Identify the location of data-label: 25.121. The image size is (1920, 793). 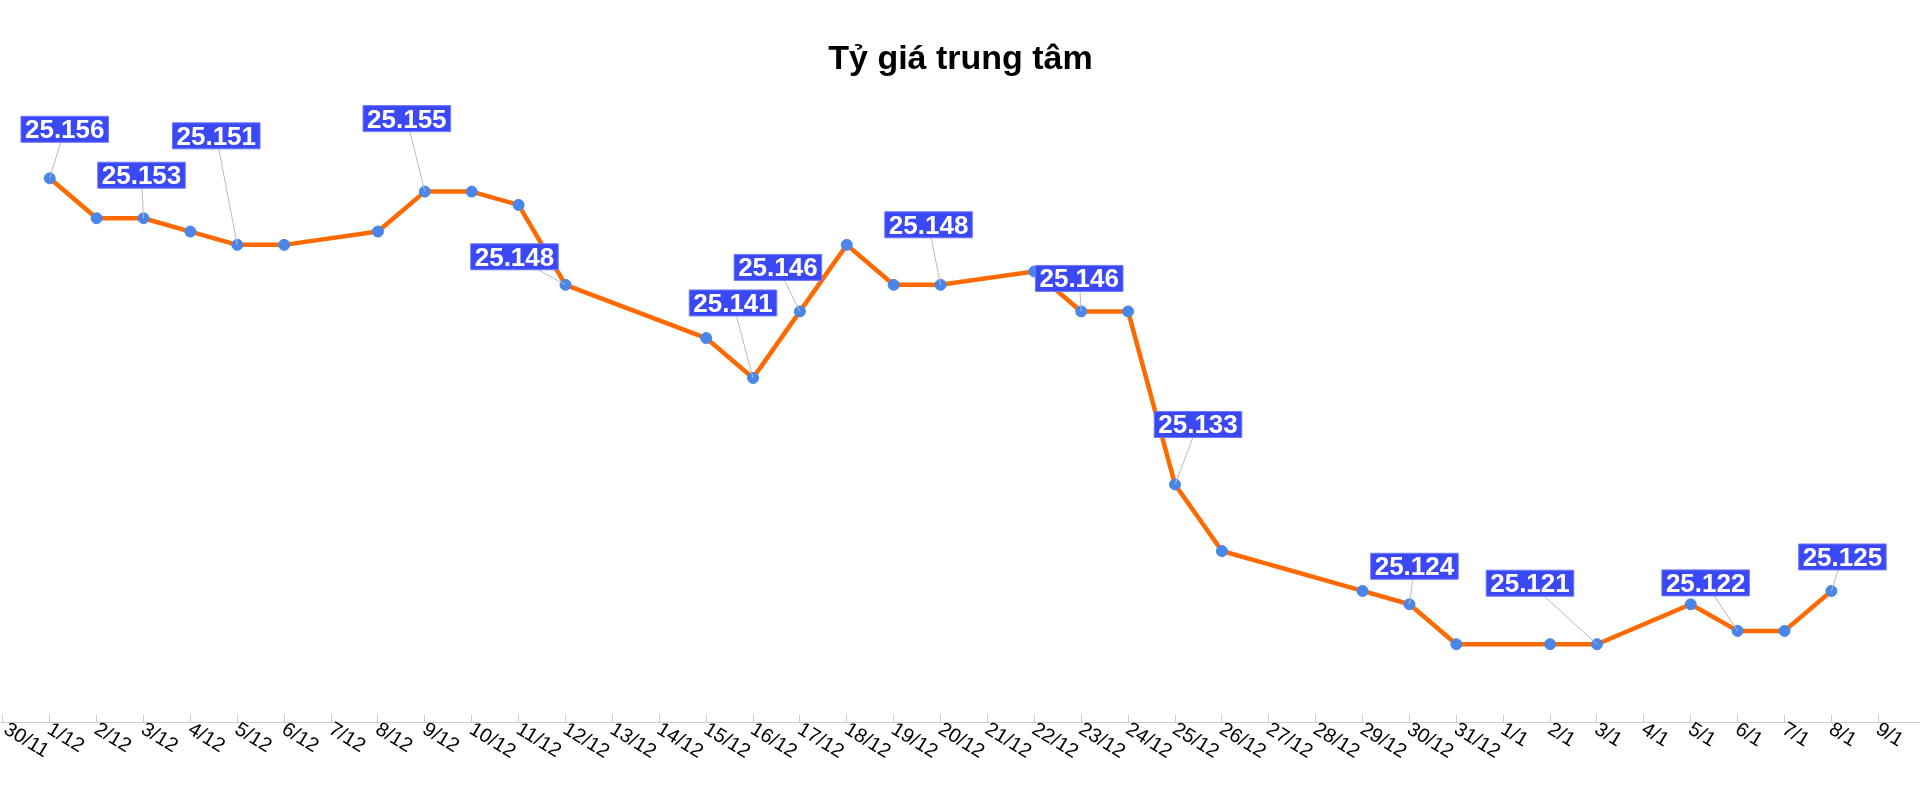
(1530, 583).